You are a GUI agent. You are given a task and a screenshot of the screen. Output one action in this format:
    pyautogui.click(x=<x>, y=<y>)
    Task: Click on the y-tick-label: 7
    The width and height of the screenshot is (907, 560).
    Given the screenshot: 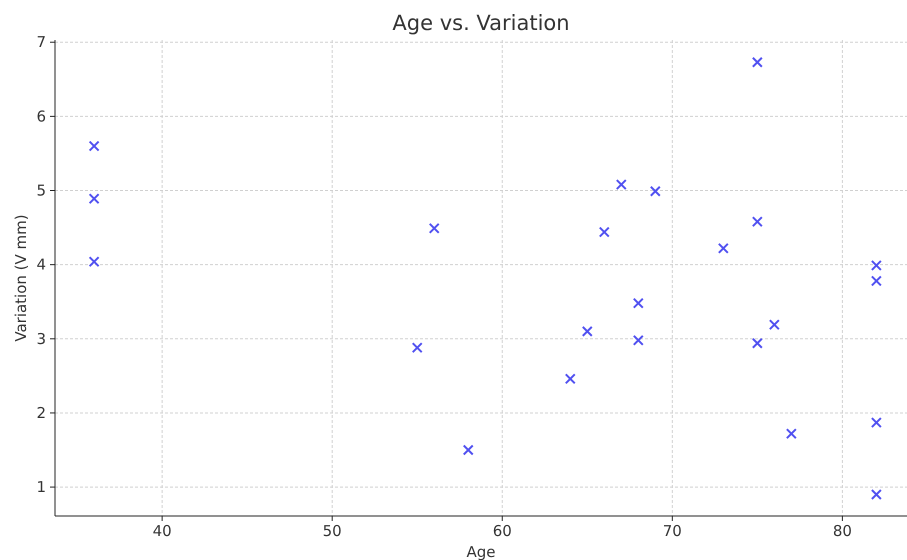 What is the action you would take?
    pyautogui.click(x=41, y=42)
    